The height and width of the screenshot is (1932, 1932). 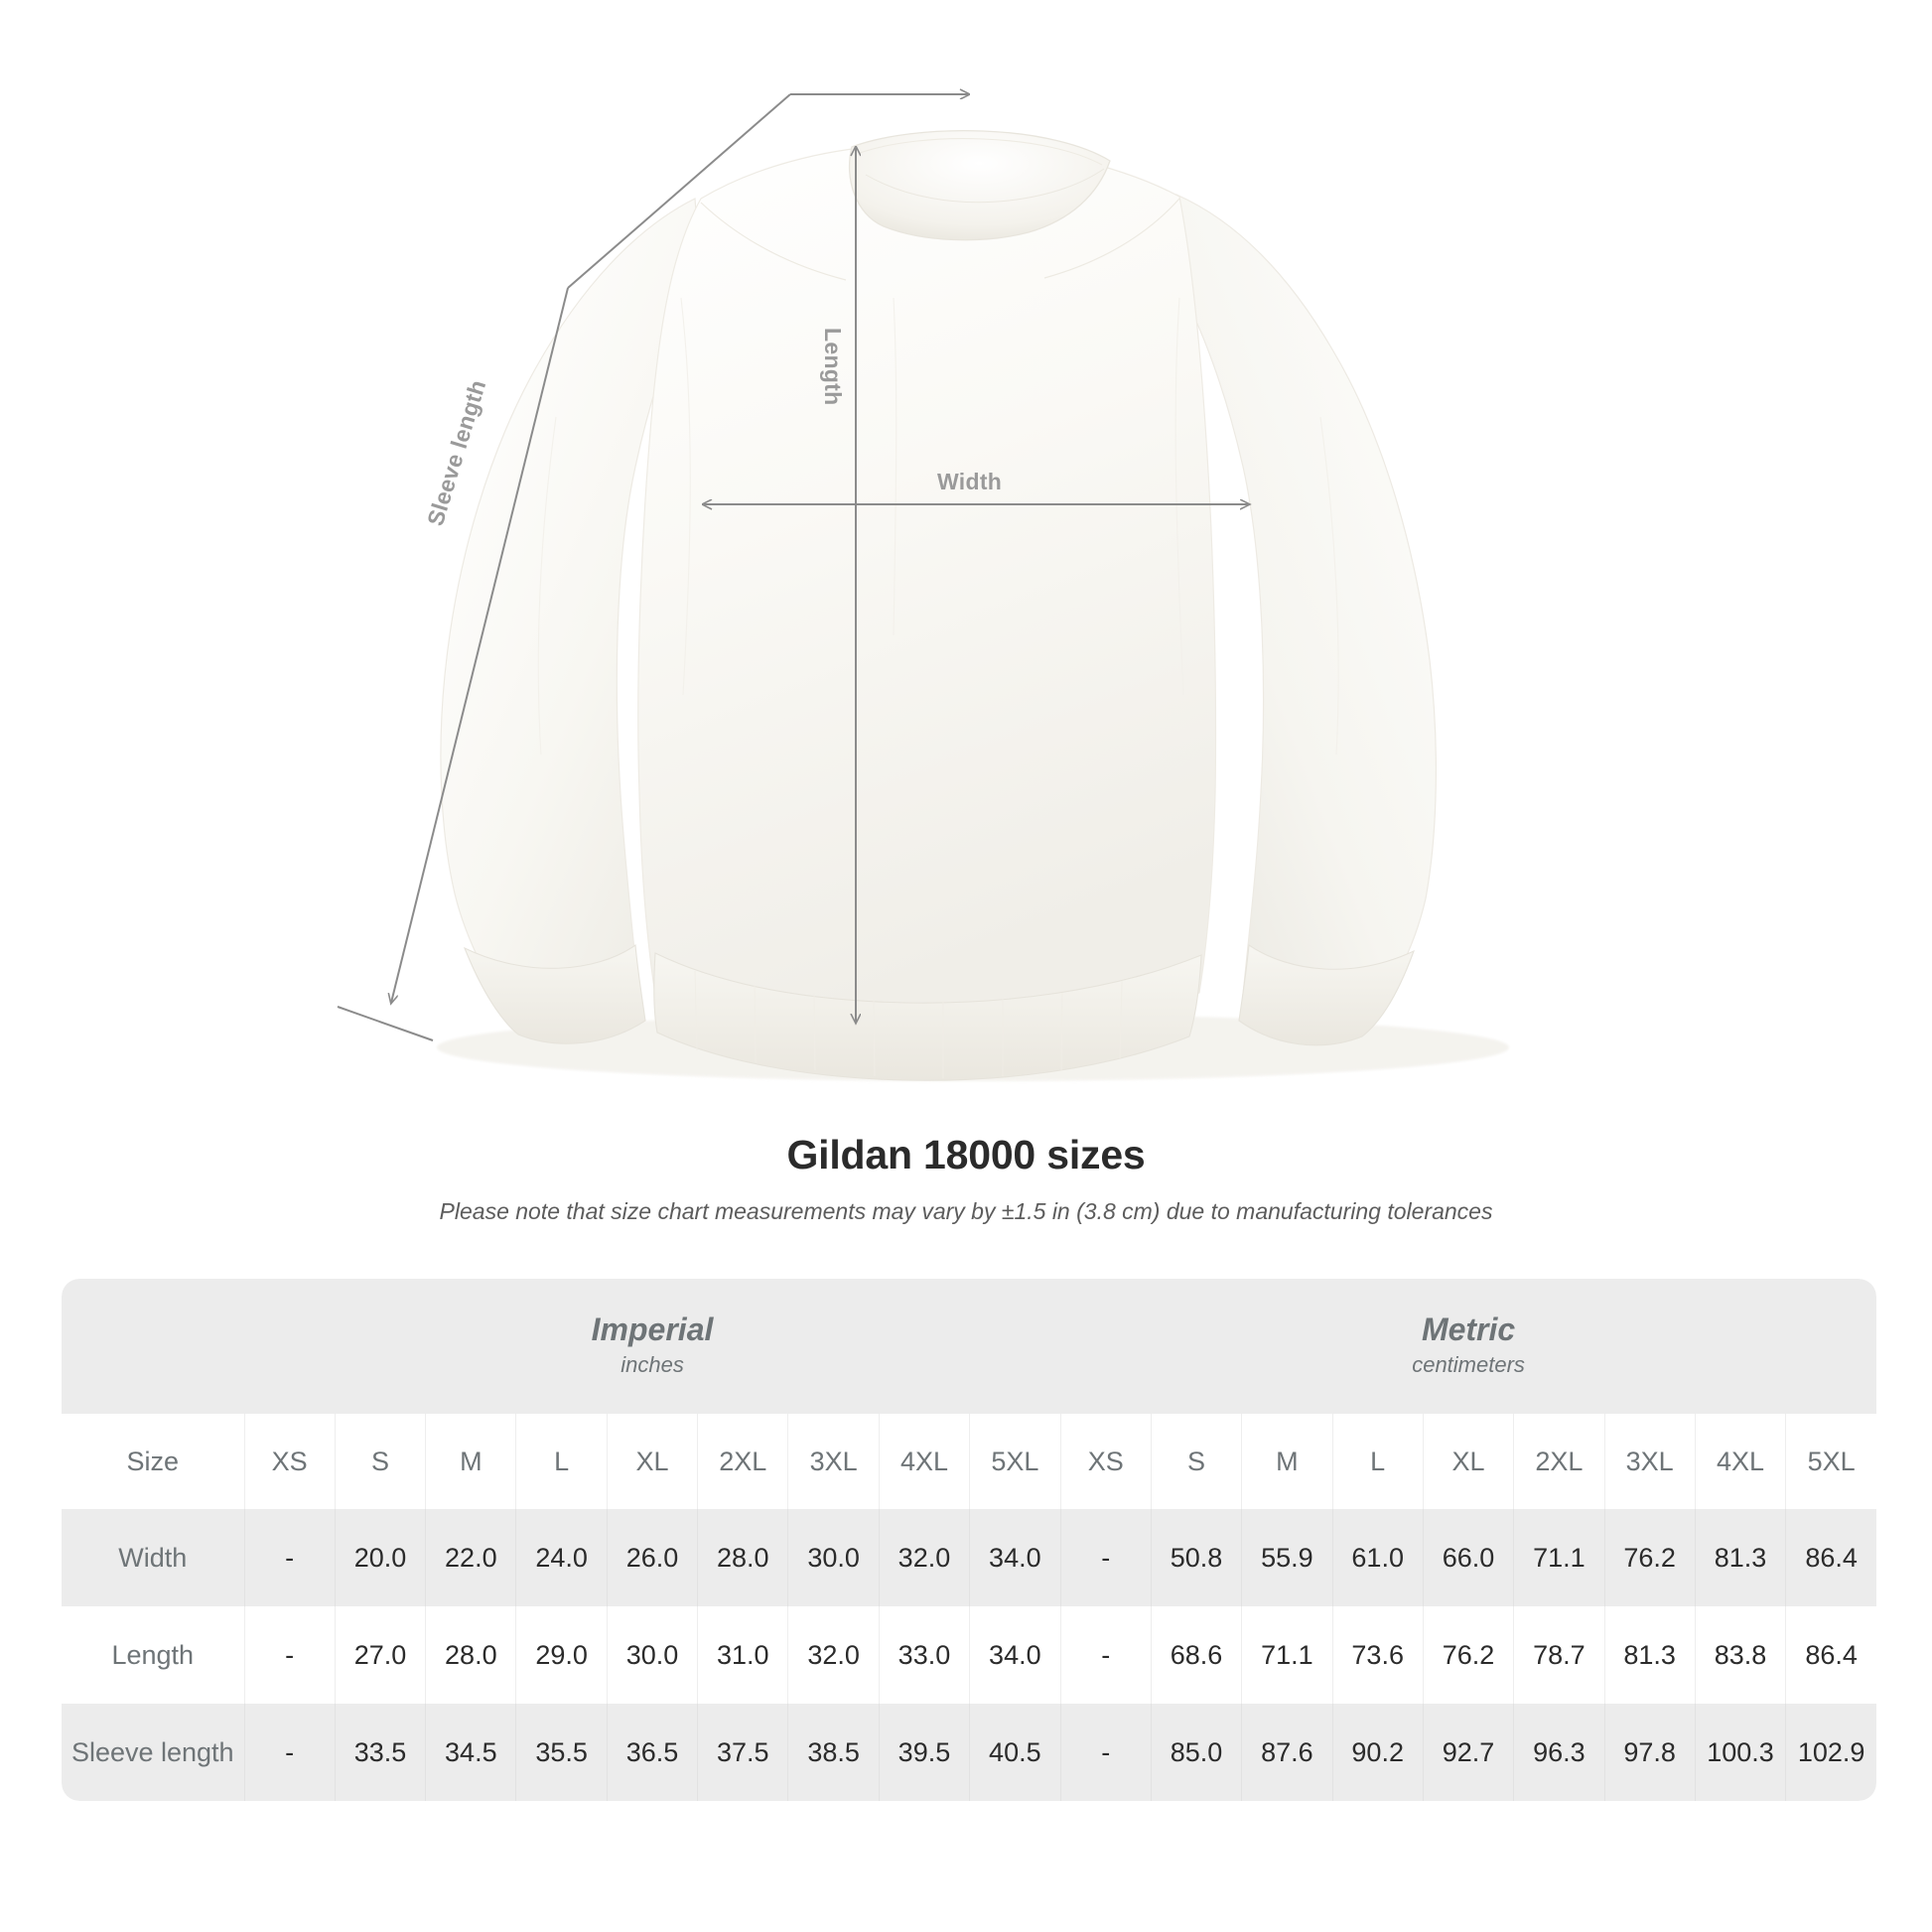 I want to click on cell-length-imperial: 30.0, so click(x=652, y=1655).